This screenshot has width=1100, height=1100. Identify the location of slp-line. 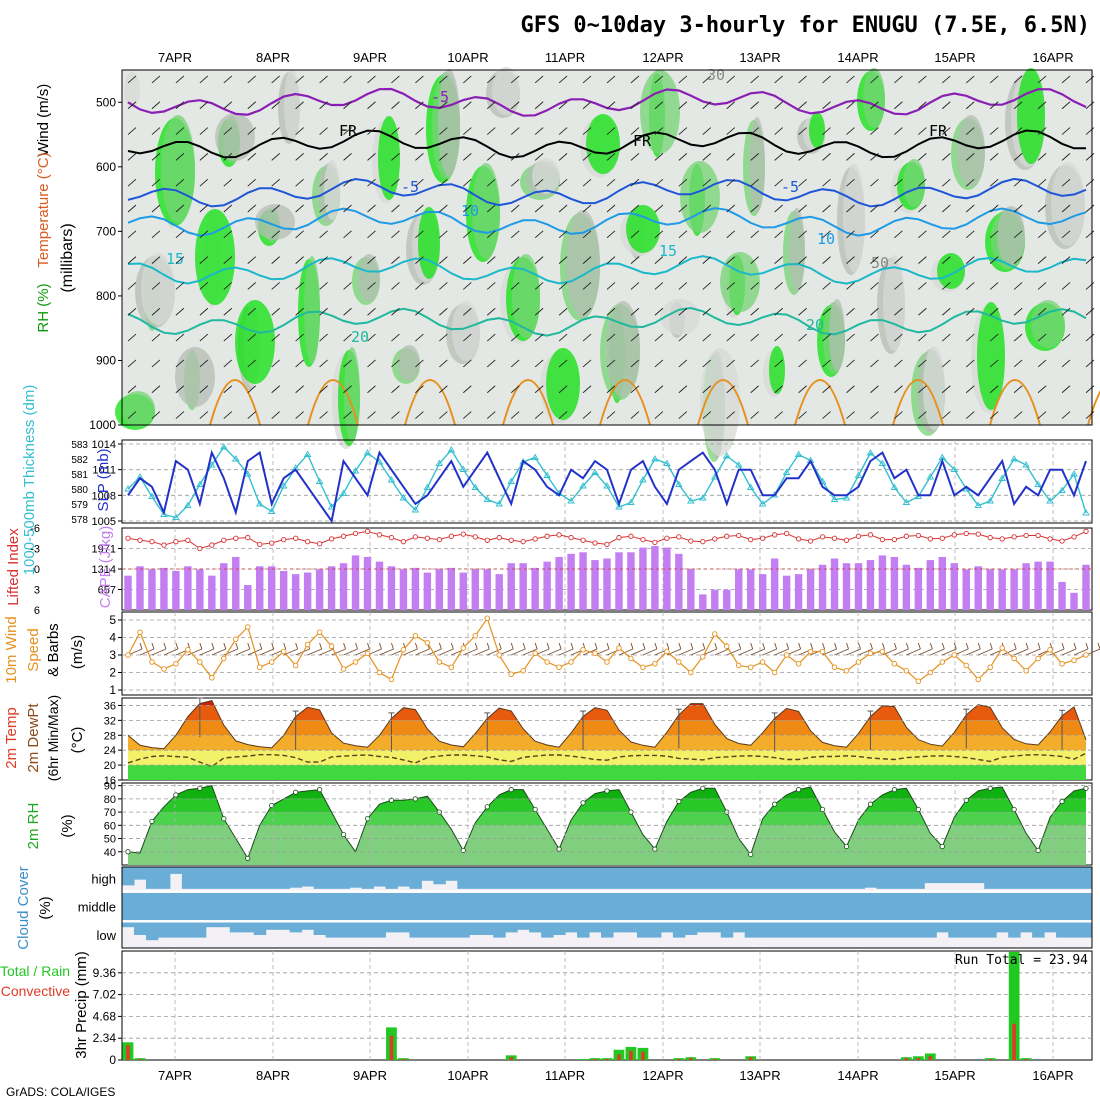
(607, 486).